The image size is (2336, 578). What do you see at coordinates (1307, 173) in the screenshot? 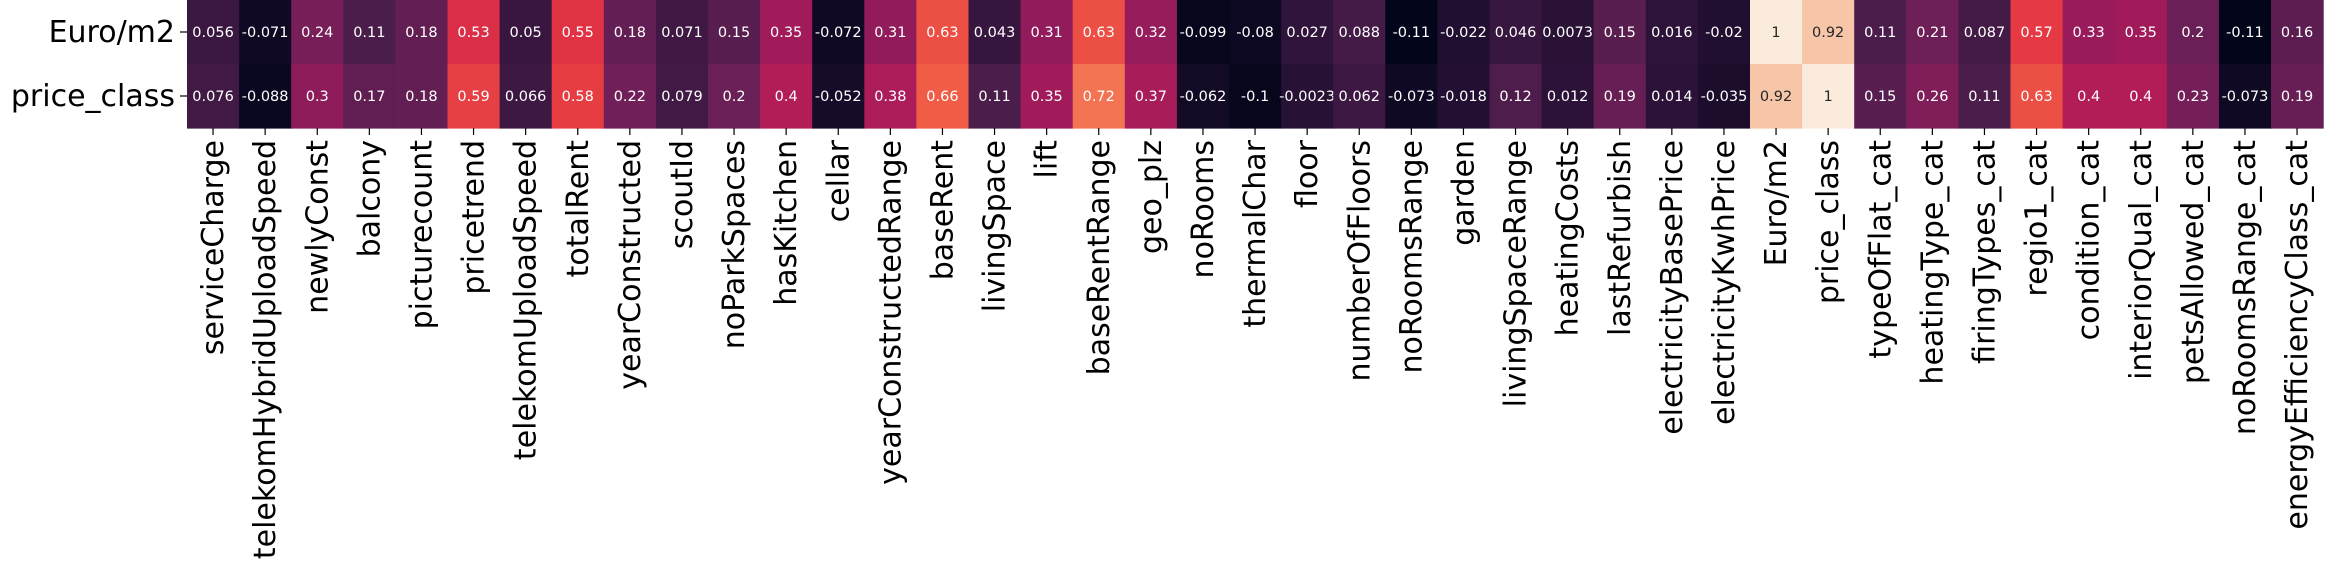
I see `x-tick-label: floor` at bounding box center [1307, 173].